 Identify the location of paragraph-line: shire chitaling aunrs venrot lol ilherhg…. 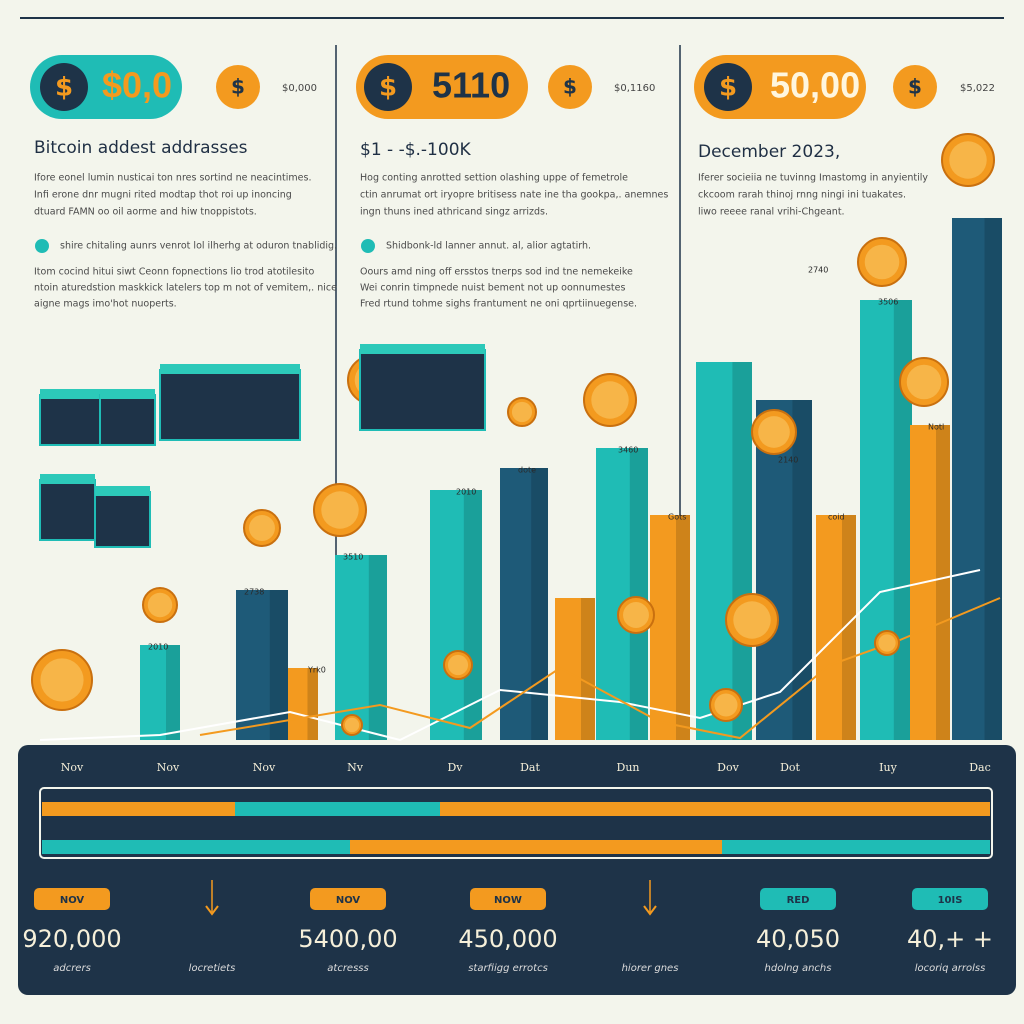
(198, 246).